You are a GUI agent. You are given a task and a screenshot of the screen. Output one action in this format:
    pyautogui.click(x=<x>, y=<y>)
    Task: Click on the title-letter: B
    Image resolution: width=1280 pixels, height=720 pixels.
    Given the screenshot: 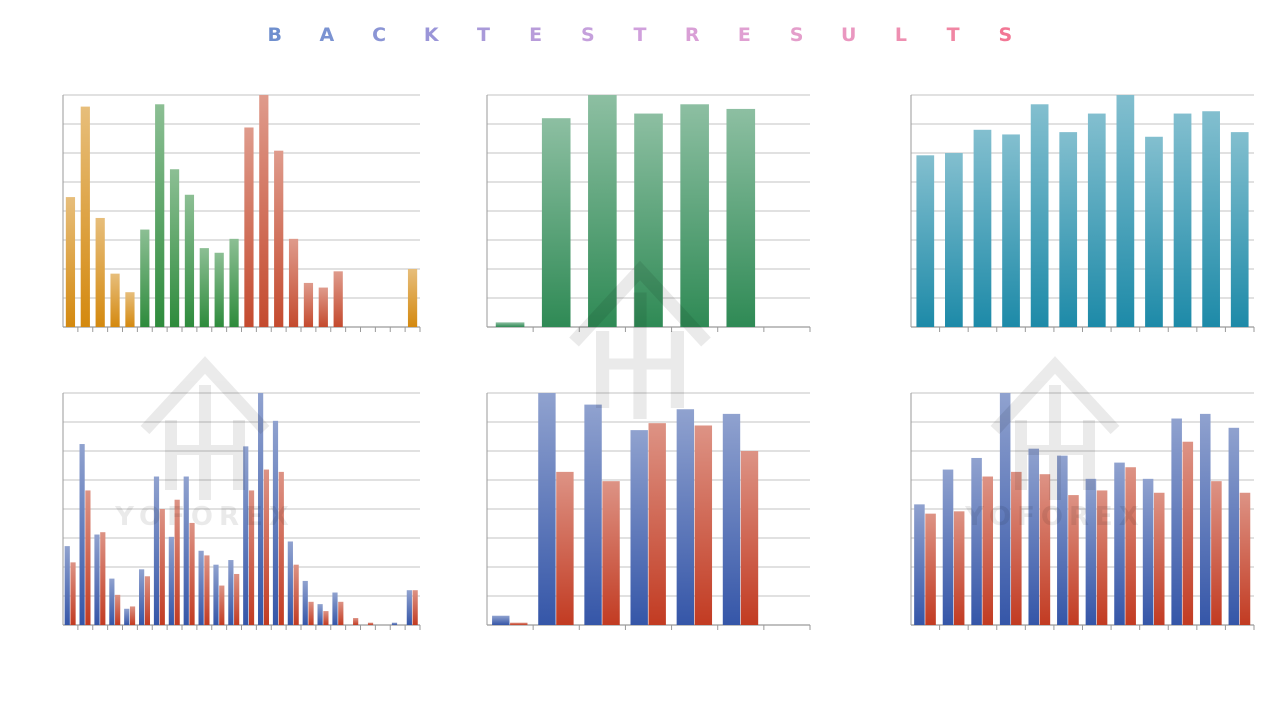 What is the action you would take?
    pyautogui.click(x=274, y=35)
    